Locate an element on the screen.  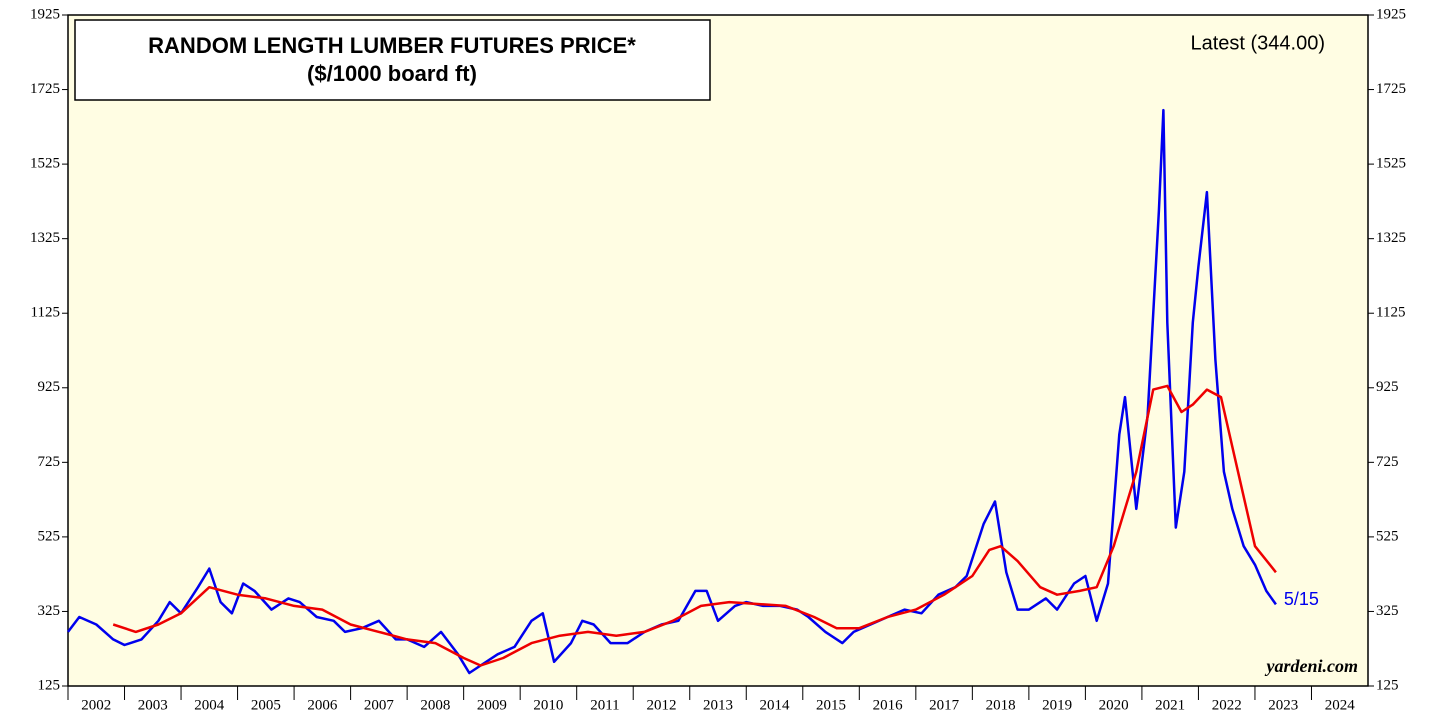
x-tick-label: 2022 is located at coordinates (1227, 705).